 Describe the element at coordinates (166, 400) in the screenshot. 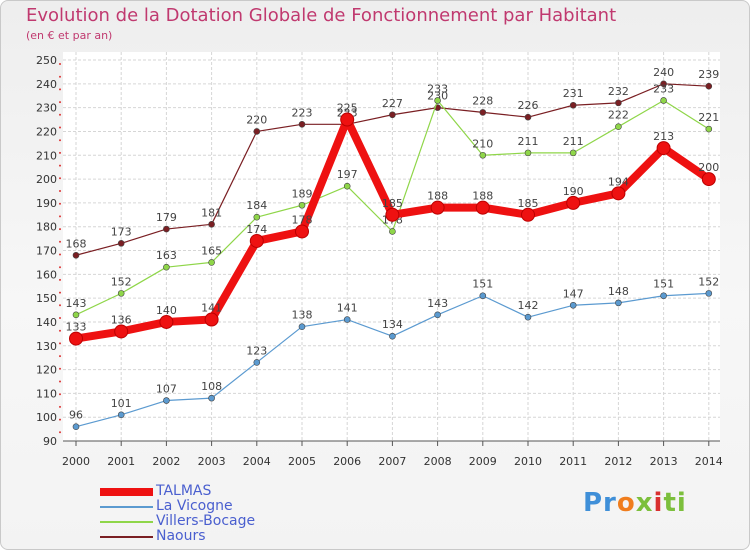

I see `data-point-la-vicogne-2002` at that location.